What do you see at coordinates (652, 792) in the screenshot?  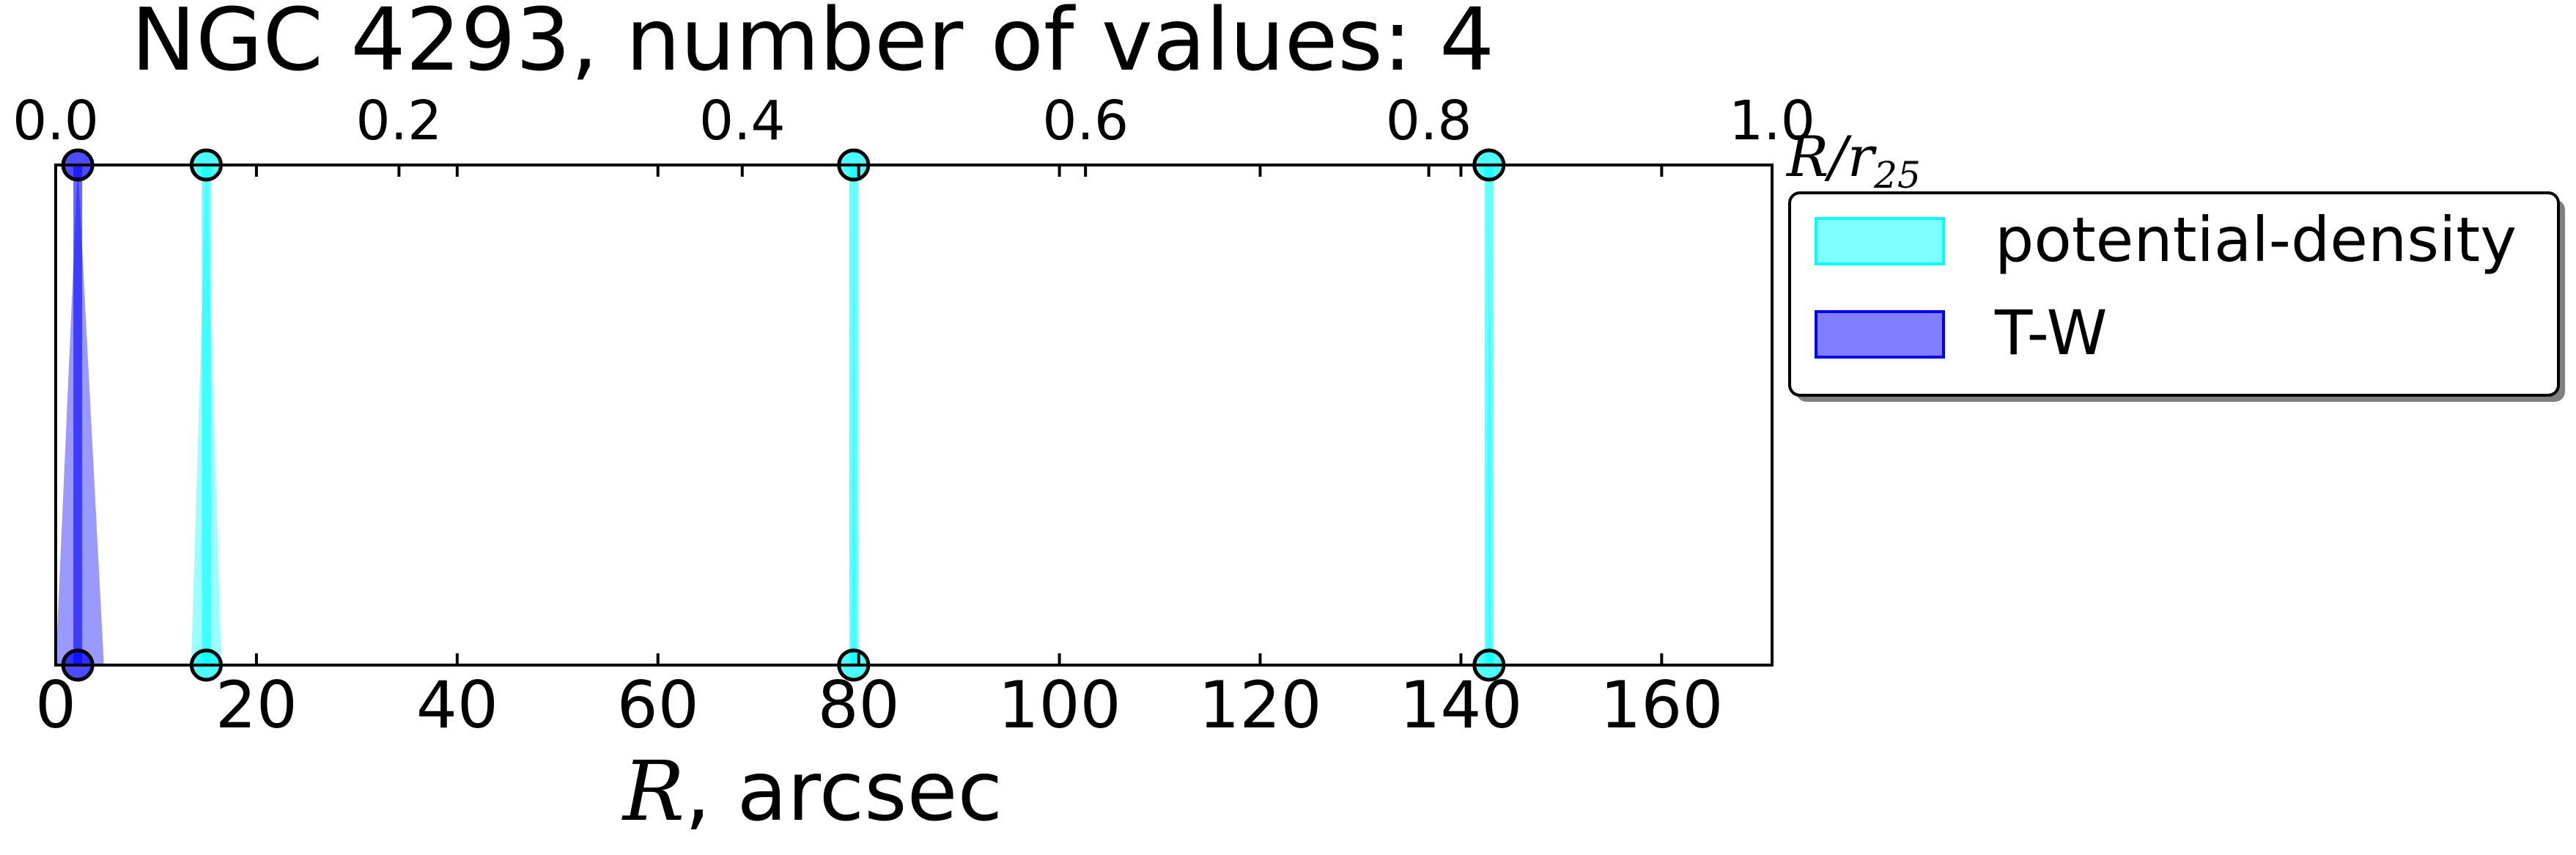 I see `x-axis-label-var: R` at bounding box center [652, 792].